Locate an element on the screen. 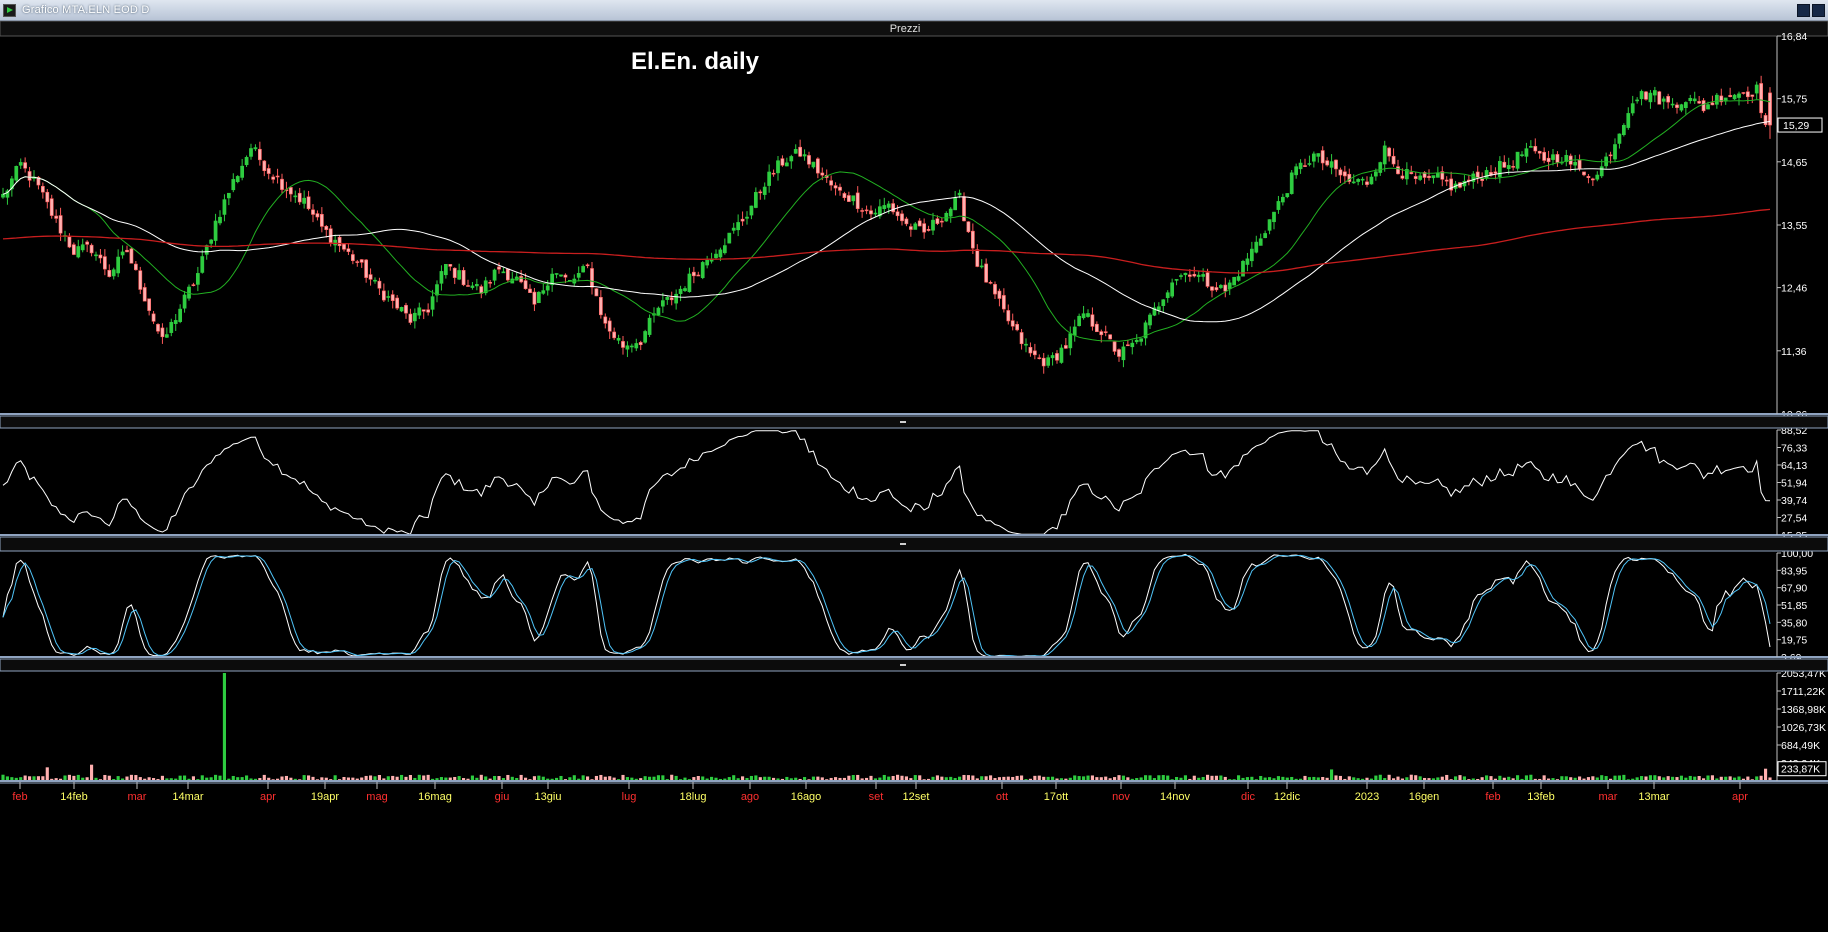 The height and width of the screenshot is (932, 1828). y-tick-label: 16,84 is located at coordinates (1794, 37).